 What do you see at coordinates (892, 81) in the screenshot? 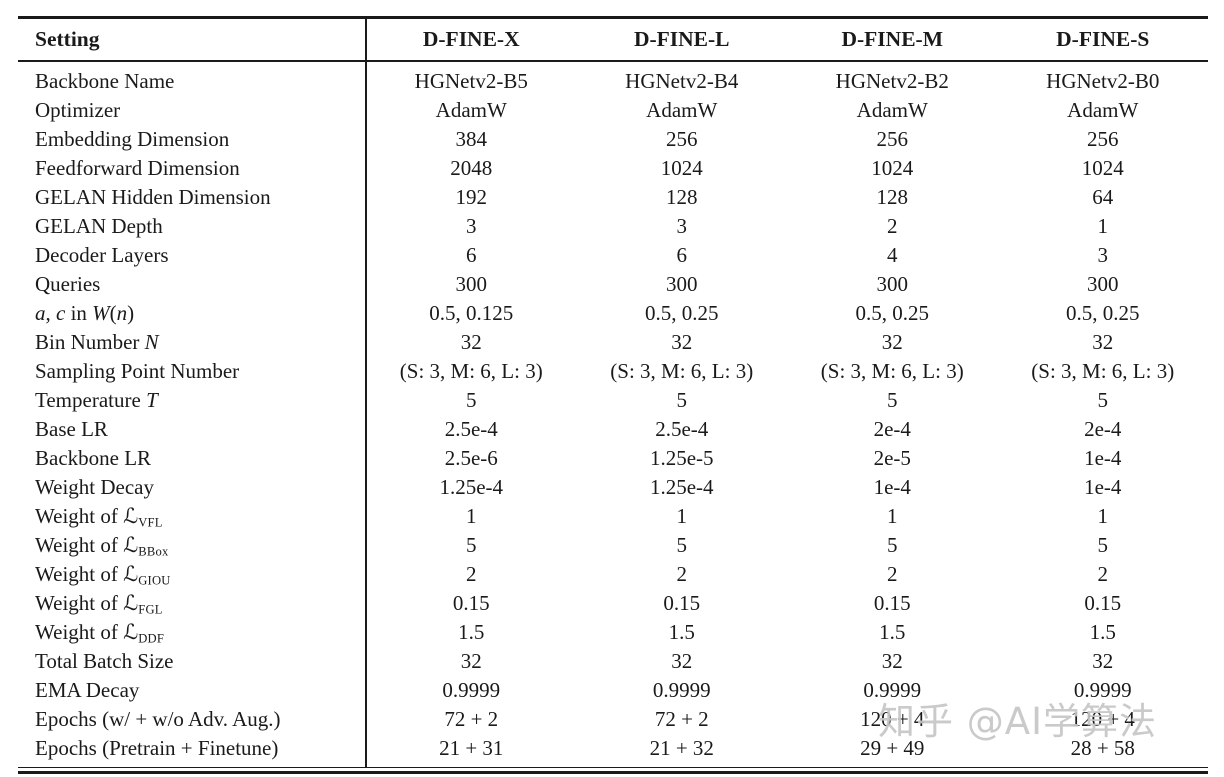
I see `value-cell: HGNetv2-B2` at bounding box center [892, 81].